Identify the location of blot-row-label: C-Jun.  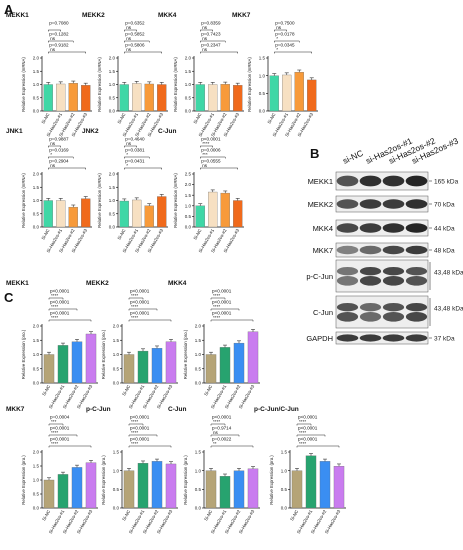
(323, 312).